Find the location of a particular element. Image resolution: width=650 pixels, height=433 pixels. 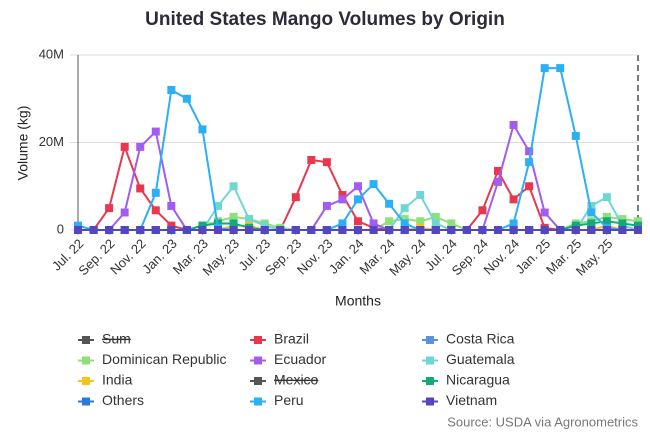

legend-item: Peru is located at coordinates (277, 400).